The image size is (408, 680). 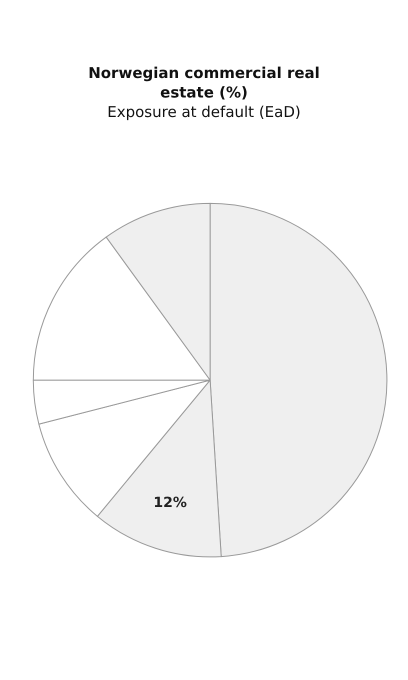 What do you see at coordinates (204, 112) in the screenshot?
I see `chart-subtitle: Exposure at default (EaD)` at bounding box center [204, 112].